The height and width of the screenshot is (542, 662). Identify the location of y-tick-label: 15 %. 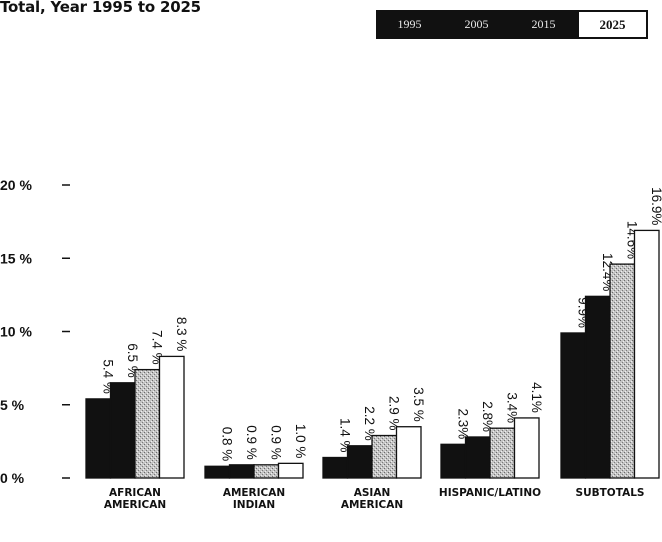
(16, 258).